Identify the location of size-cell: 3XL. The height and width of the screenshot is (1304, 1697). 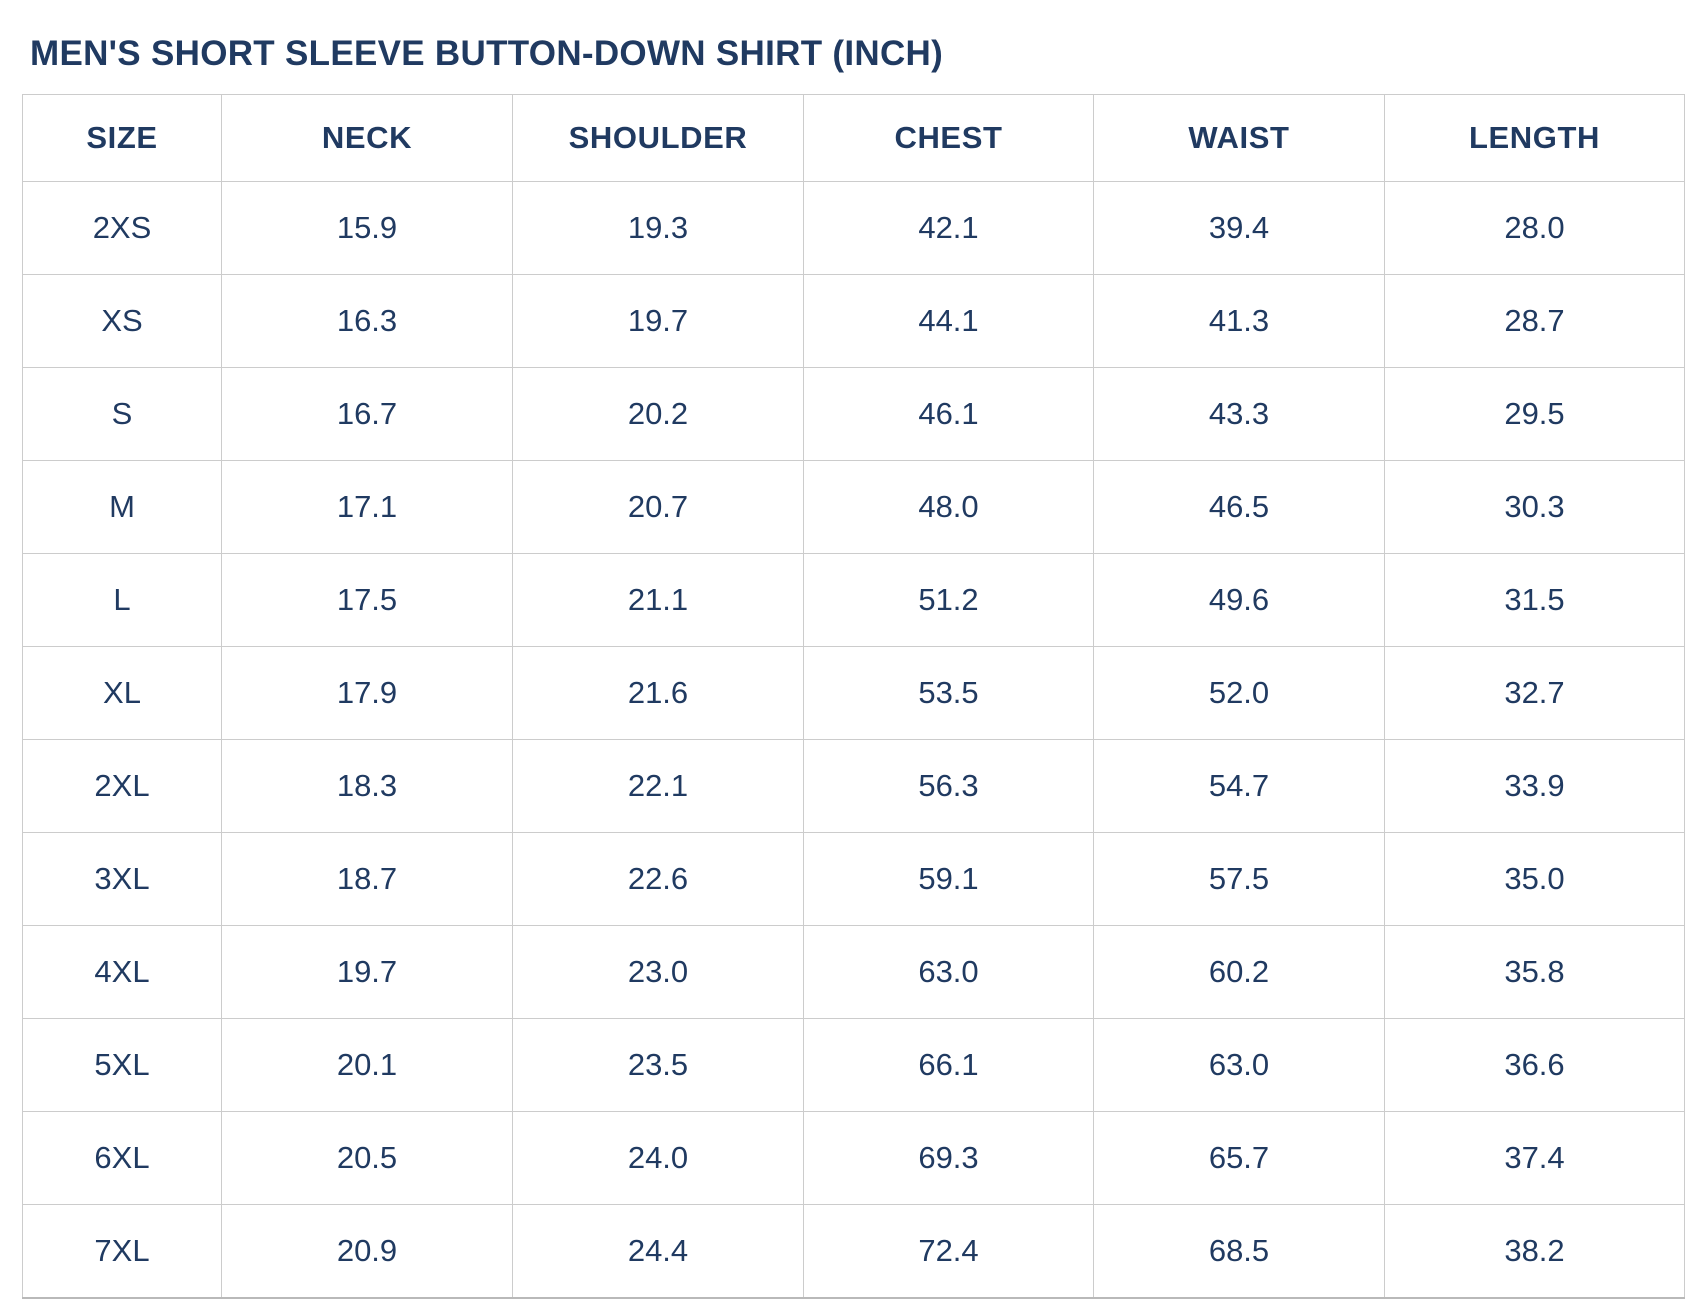
(122, 879).